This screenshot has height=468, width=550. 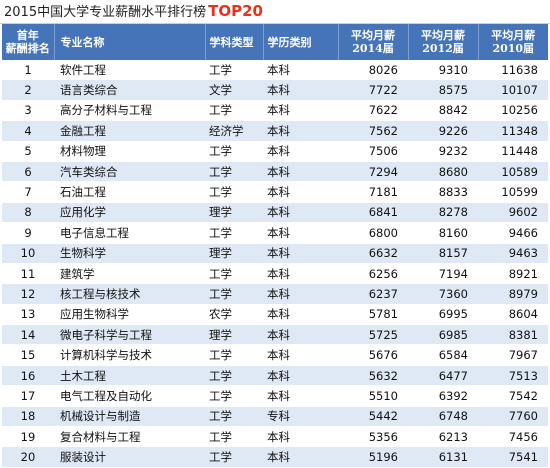 I want to click on cell-salary-2012: 6392, so click(x=443, y=396).